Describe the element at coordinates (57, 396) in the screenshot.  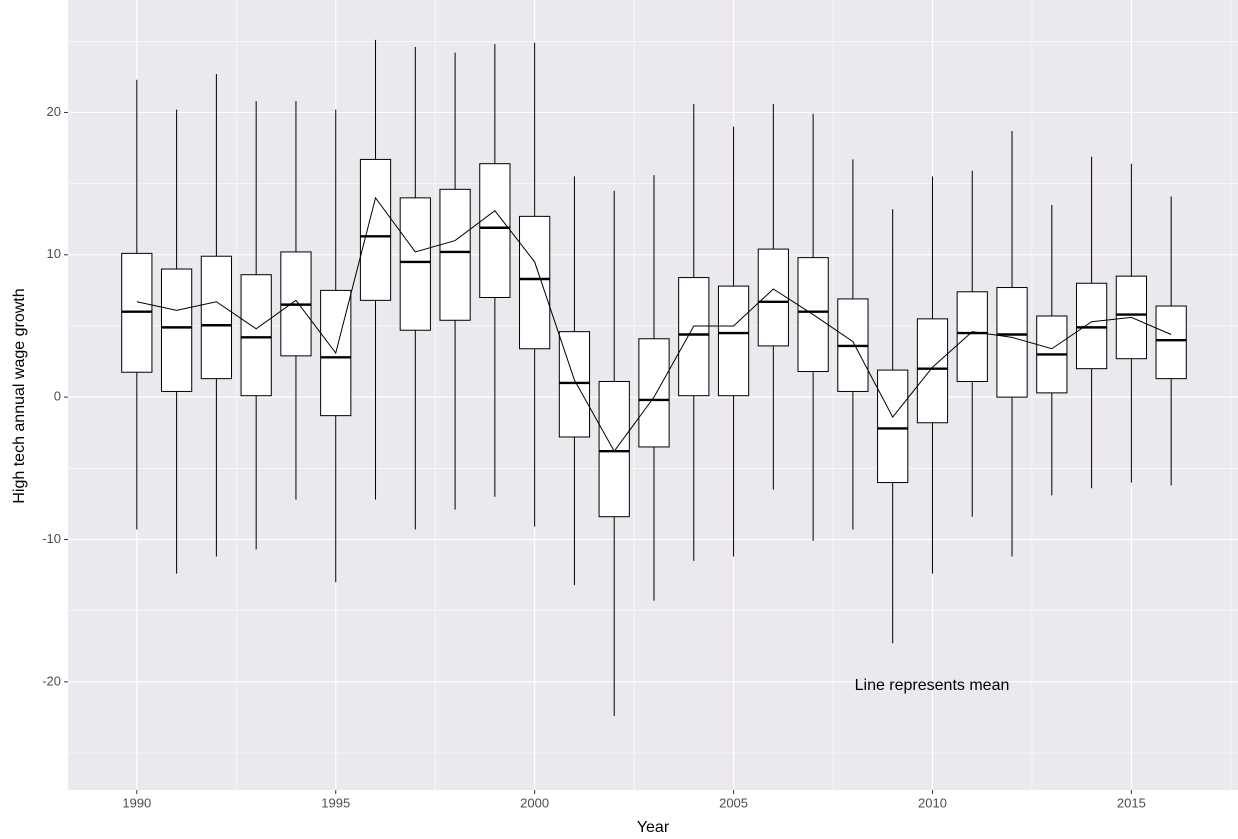
I see `y-tick-label: 0` at that location.